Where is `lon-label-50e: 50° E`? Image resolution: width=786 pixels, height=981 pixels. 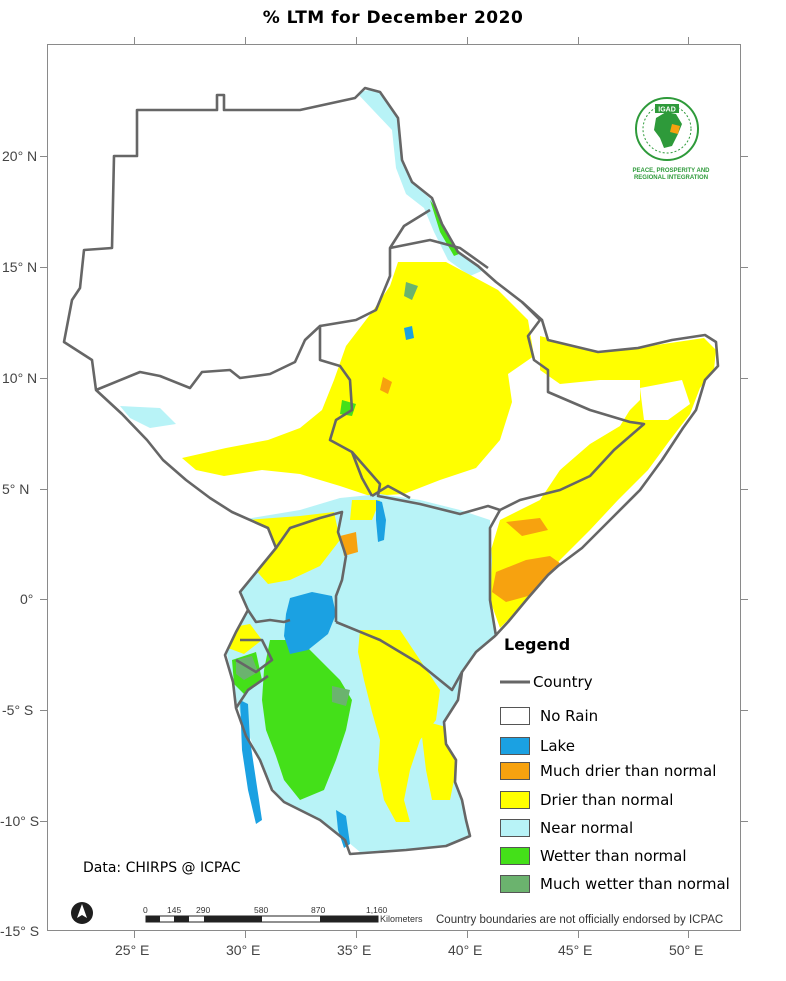
lon-label-50e: 50° E is located at coordinates (686, 950).